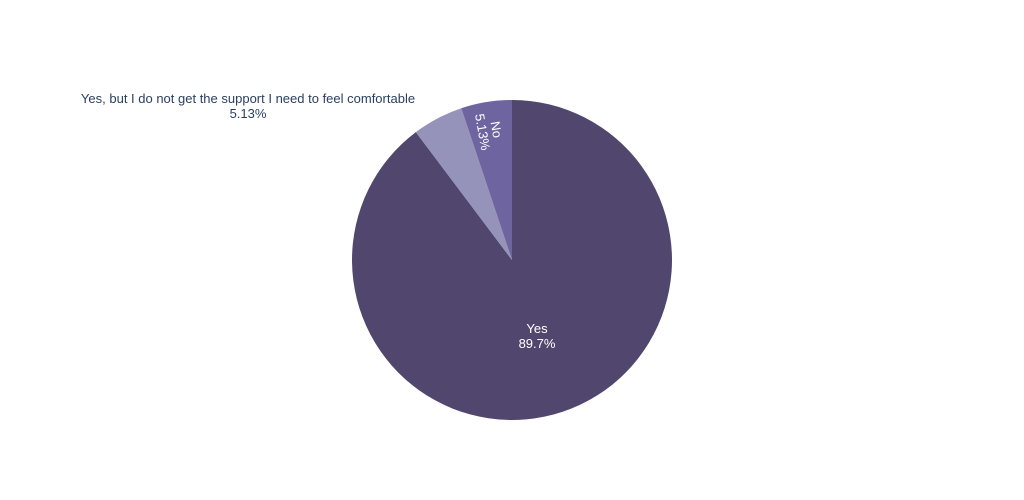 This screenshot has width=1024, height=500. What do you see at coordinates (497, 129) in the screenshot?
I see `slice-label-no: No` at bounding box center [497, 129].